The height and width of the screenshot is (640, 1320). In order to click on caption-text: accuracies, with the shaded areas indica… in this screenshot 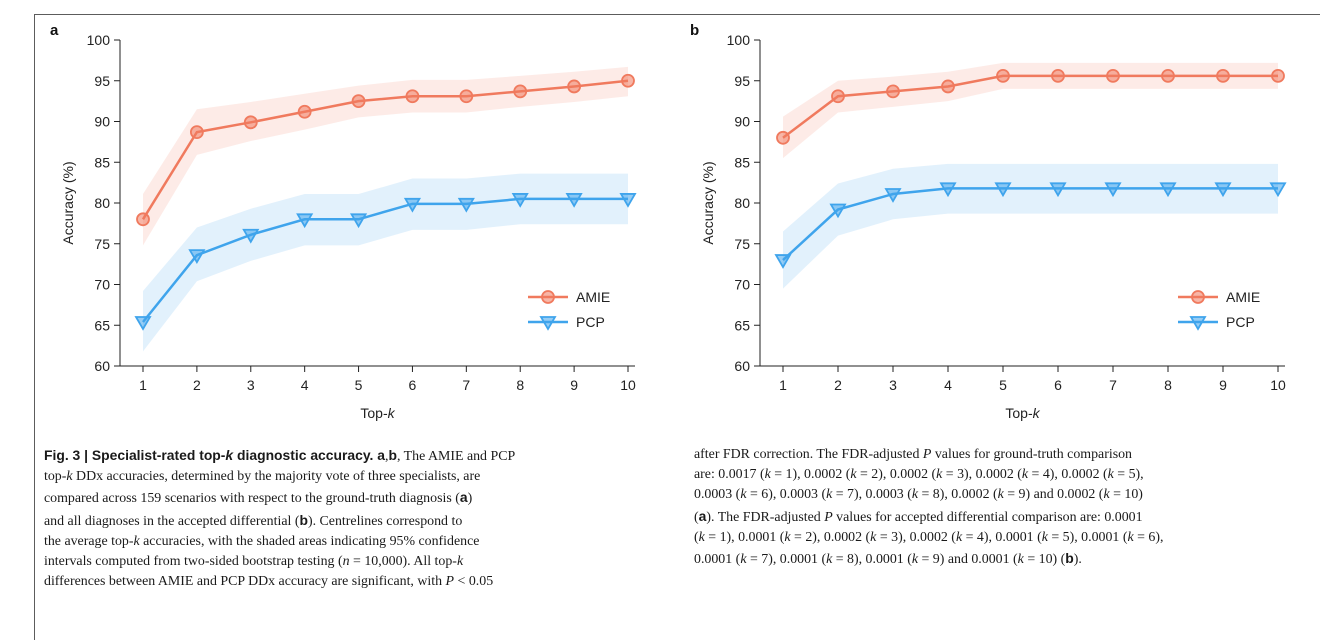, I will do `click(309, 541)`.